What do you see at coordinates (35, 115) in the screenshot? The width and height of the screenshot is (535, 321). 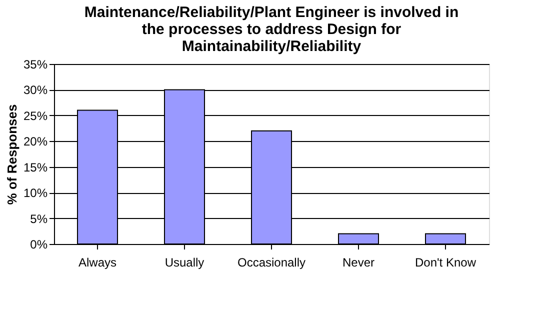 I see `y-tick-label: 25%` at bounding box center [35, 115].